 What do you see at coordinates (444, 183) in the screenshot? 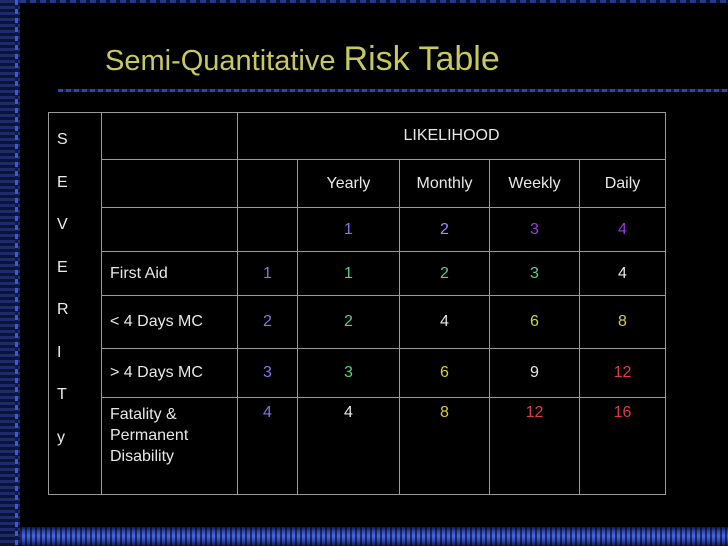
I see `col-header-monthly: Monthly` at bounding box center [444, 183].